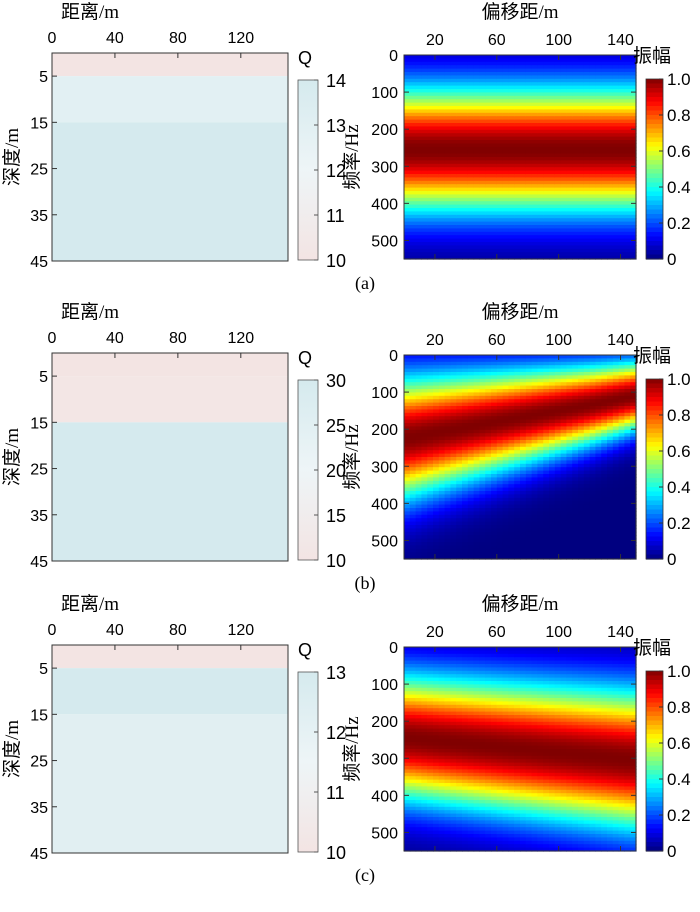 Image resolution: width=700 pixels, height=912 pixels. What do you see at coordinates (39, 262) in the screenshot?
I see `y-tick-label: 45` at bounding box center [39, 262].